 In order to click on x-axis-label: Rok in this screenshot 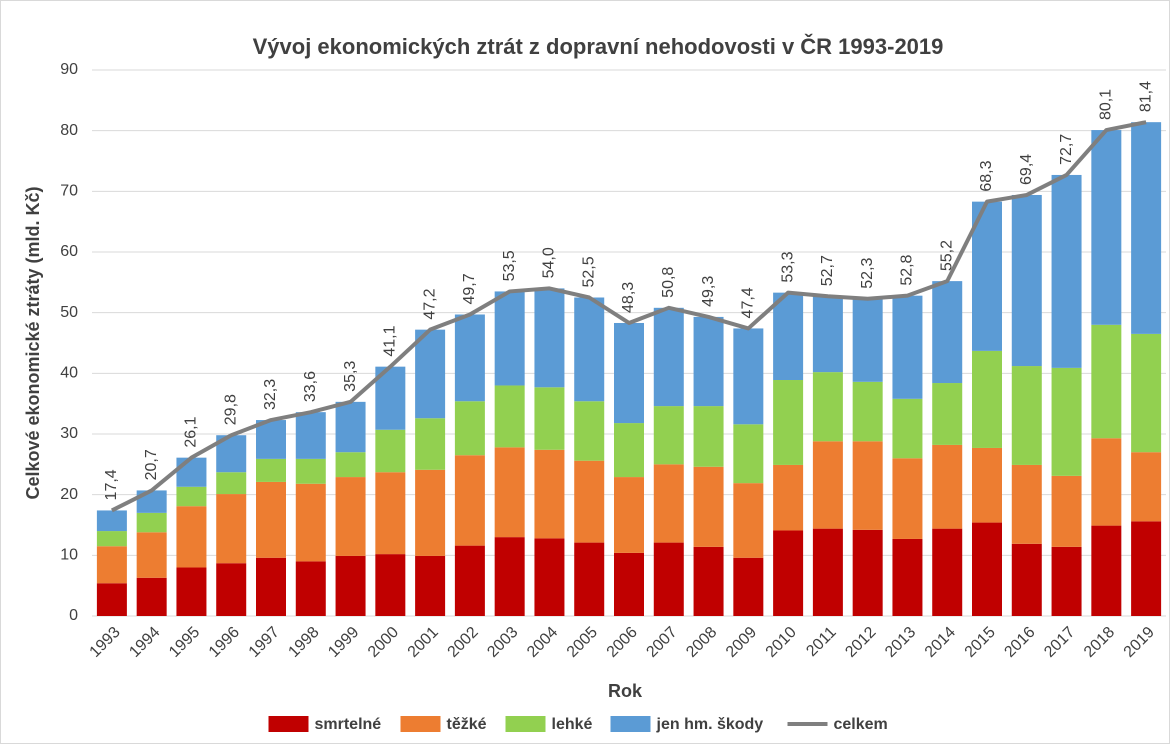, I will do `click(625, 691)`.